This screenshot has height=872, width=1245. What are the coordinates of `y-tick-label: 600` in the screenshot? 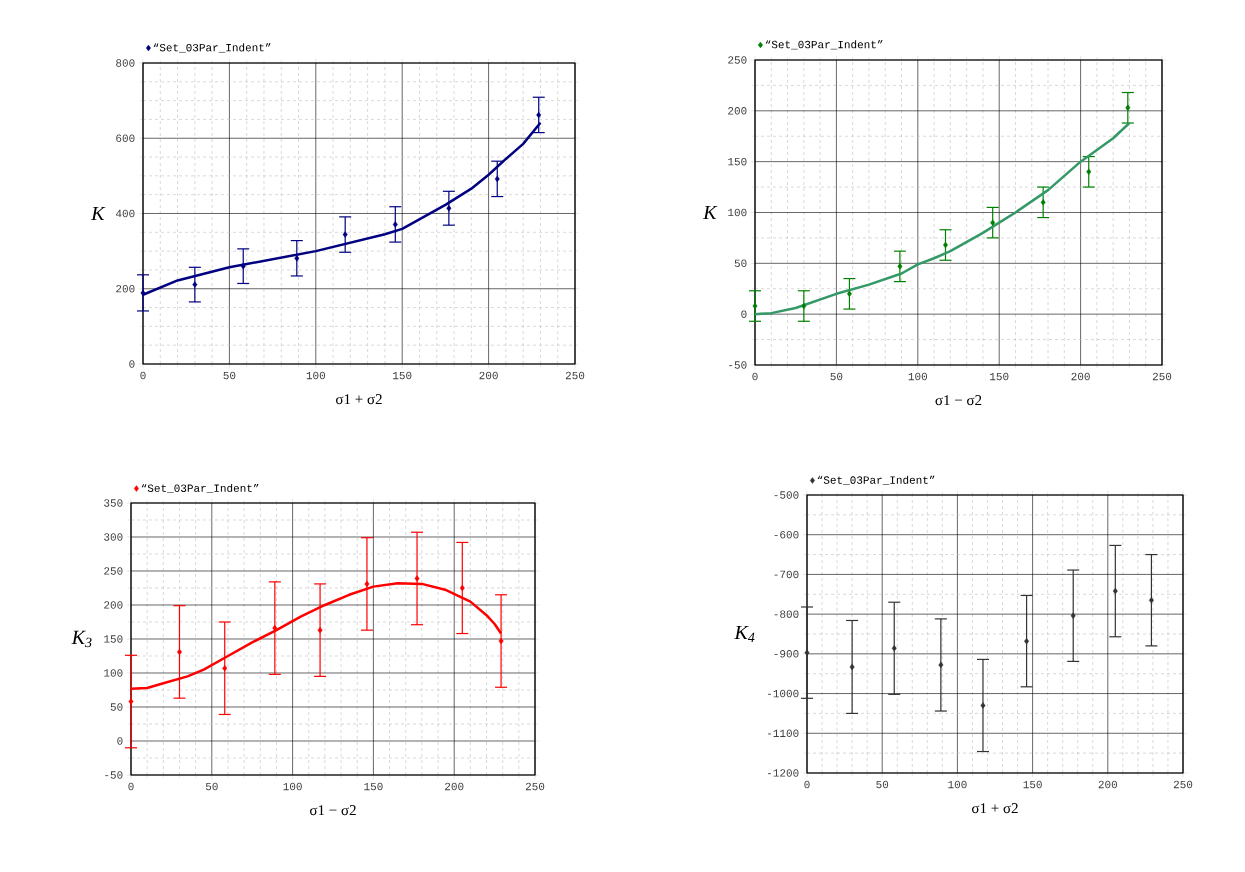 It's located at (125, 138).